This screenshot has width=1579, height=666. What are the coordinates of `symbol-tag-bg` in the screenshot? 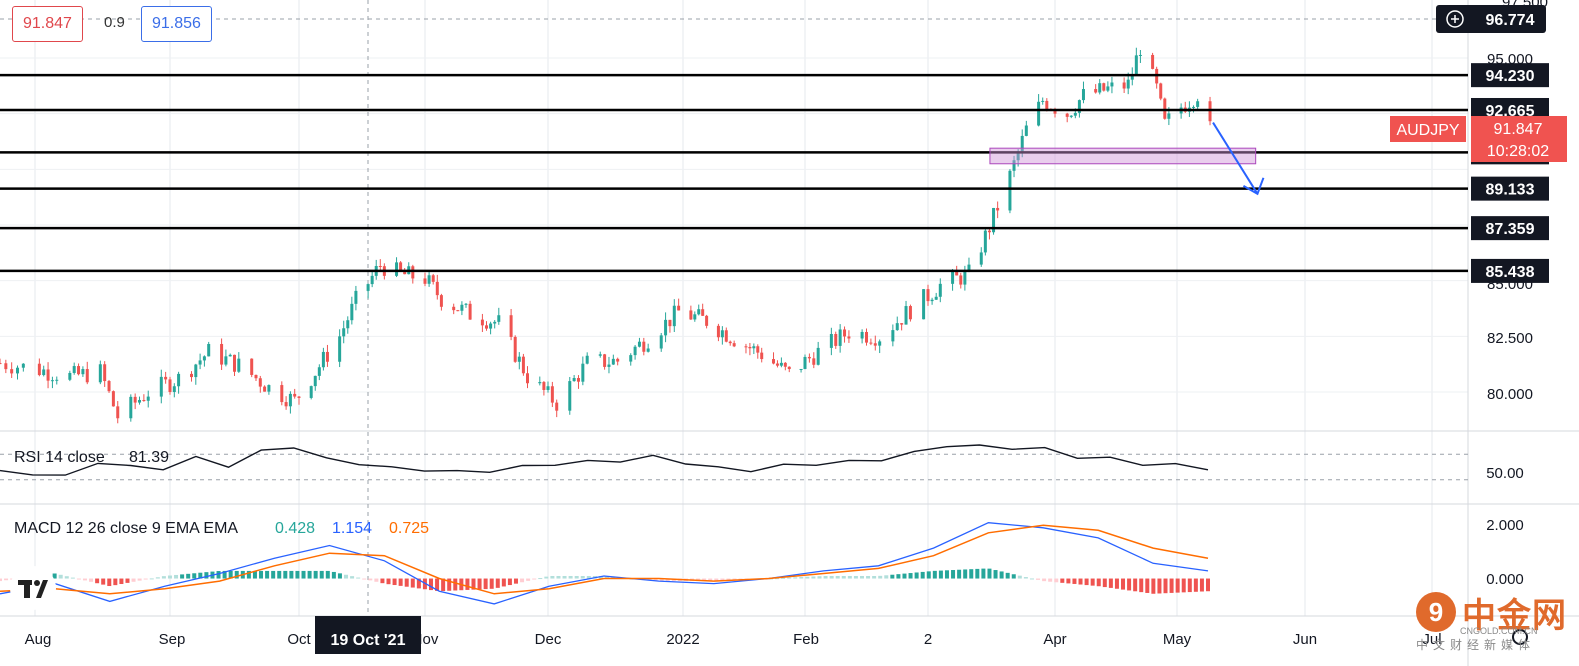 It's located at (1428, 129).